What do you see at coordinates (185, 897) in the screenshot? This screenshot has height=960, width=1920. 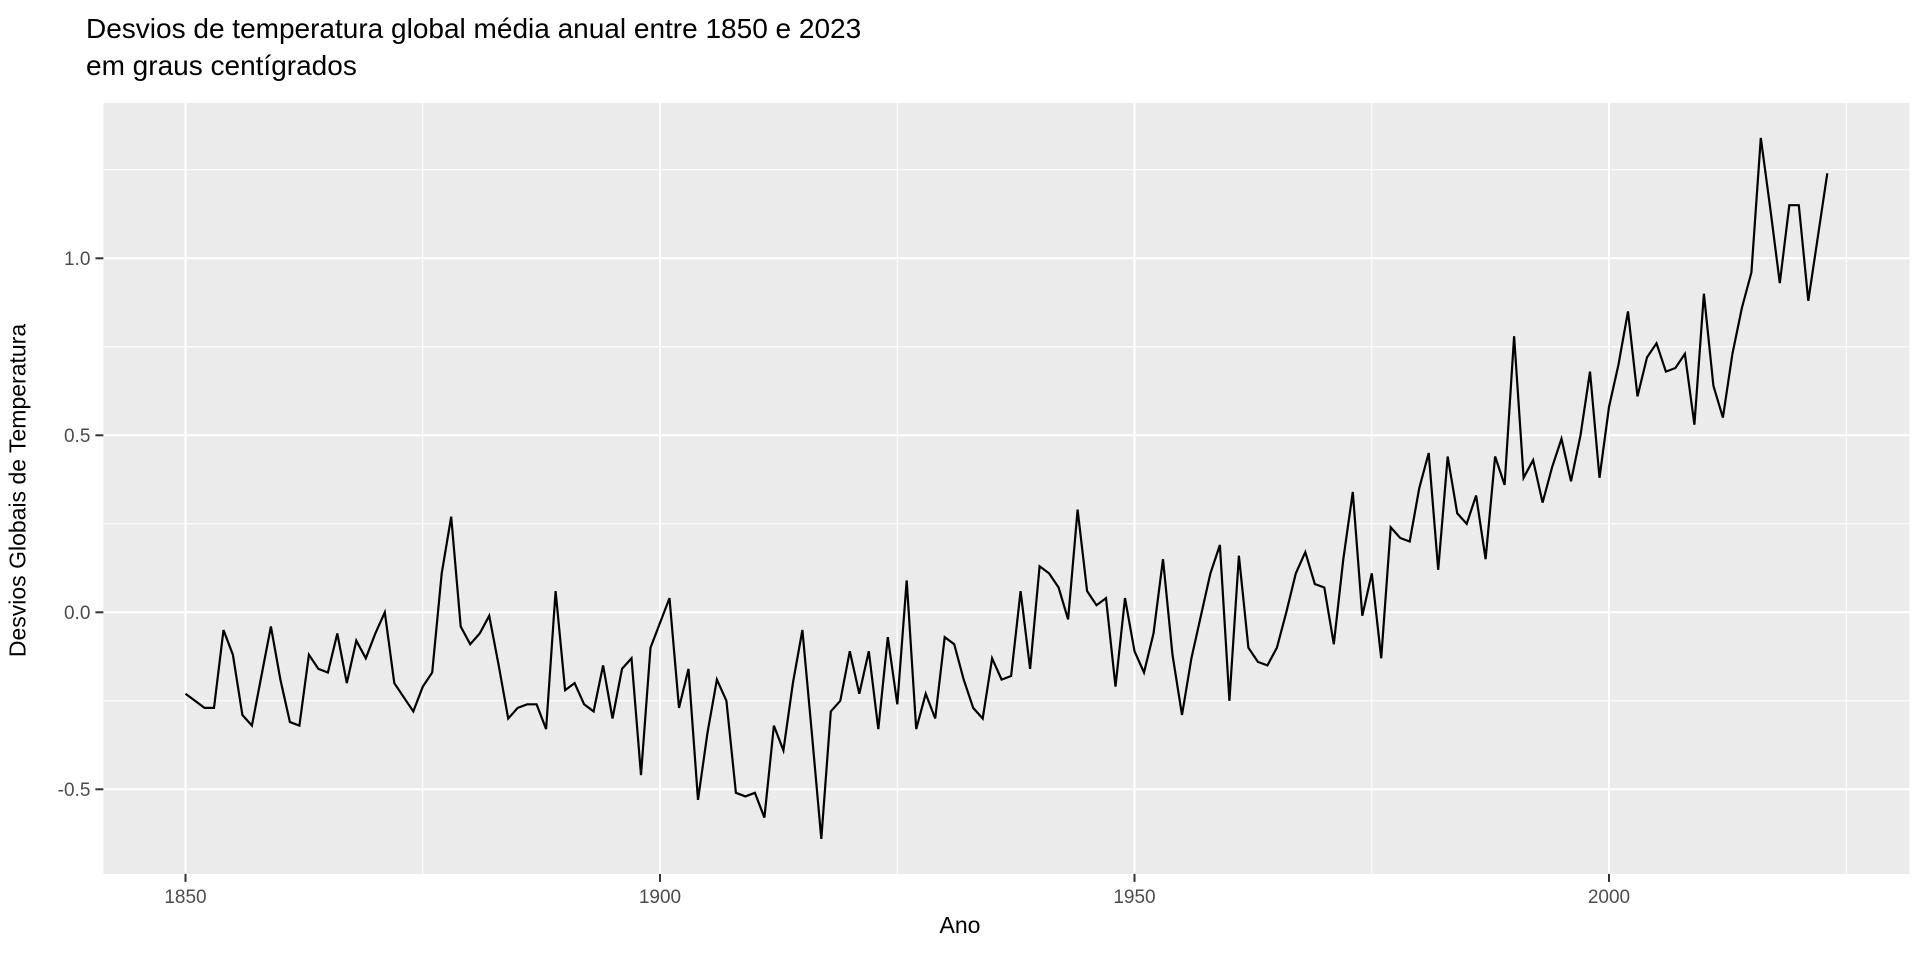 I see `x-tick-label: 1850` at bounding box center [185, 897].